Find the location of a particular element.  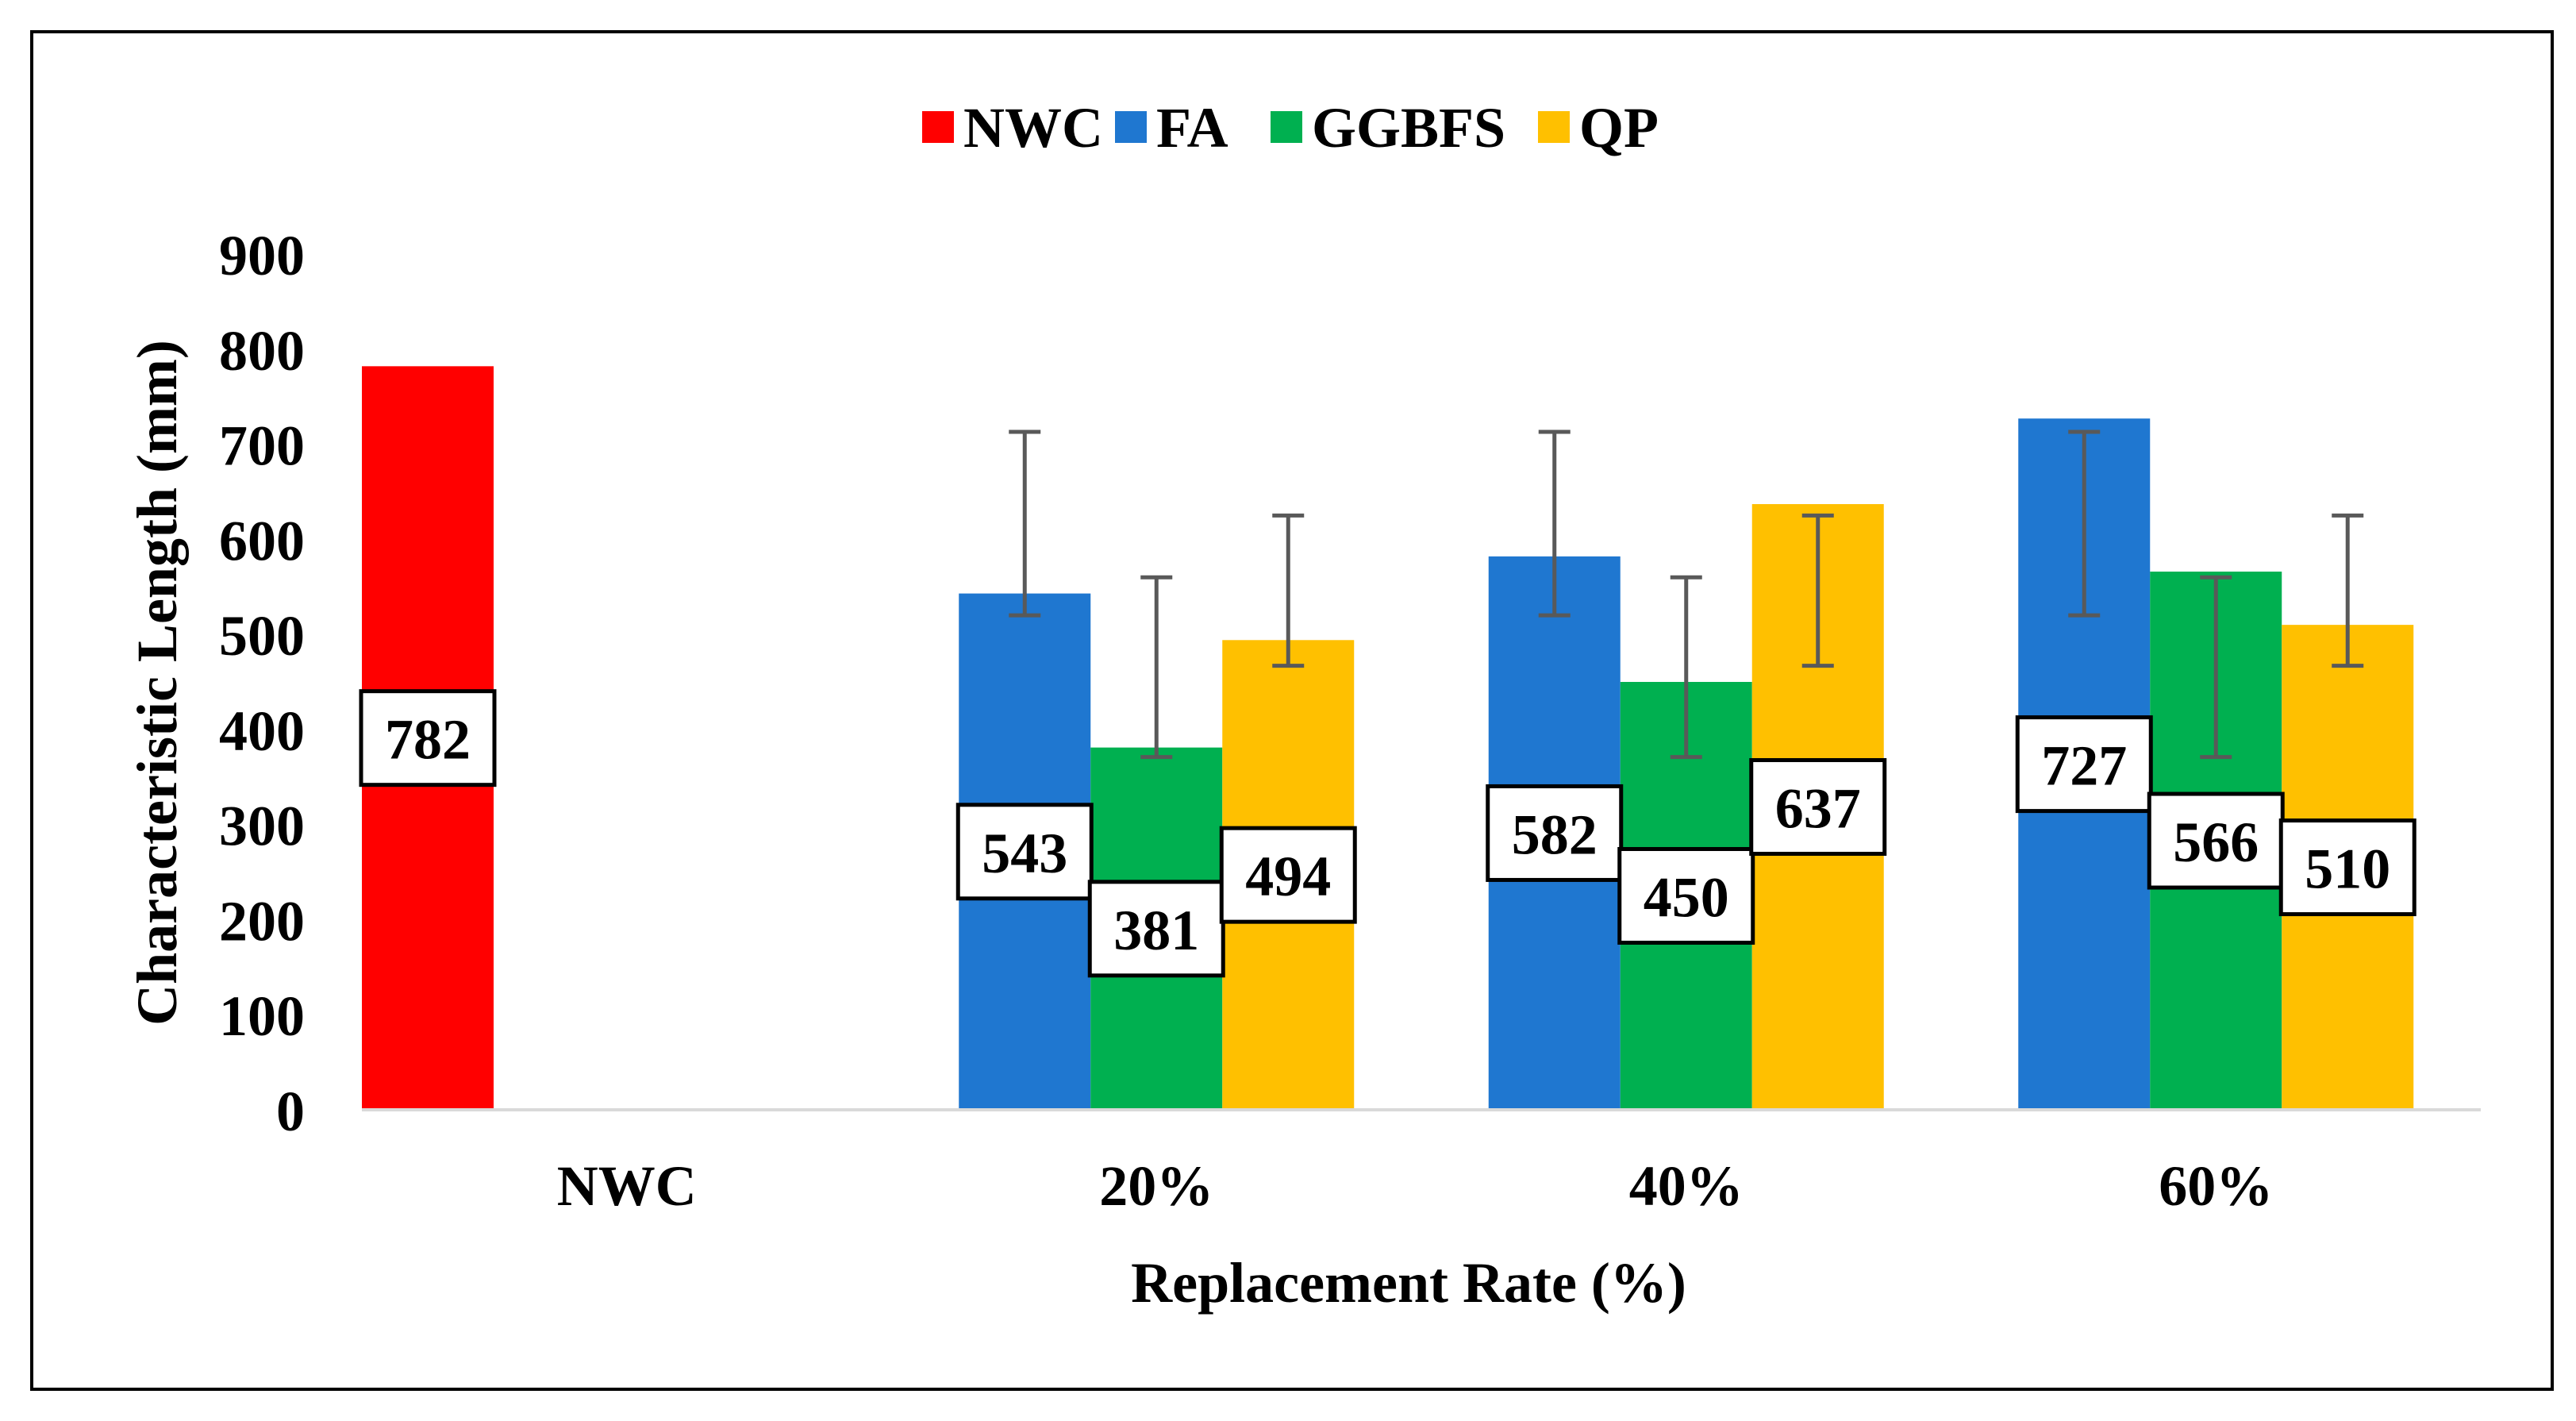

error-bar-qp-60pct is located at coordinates (2348, 590).